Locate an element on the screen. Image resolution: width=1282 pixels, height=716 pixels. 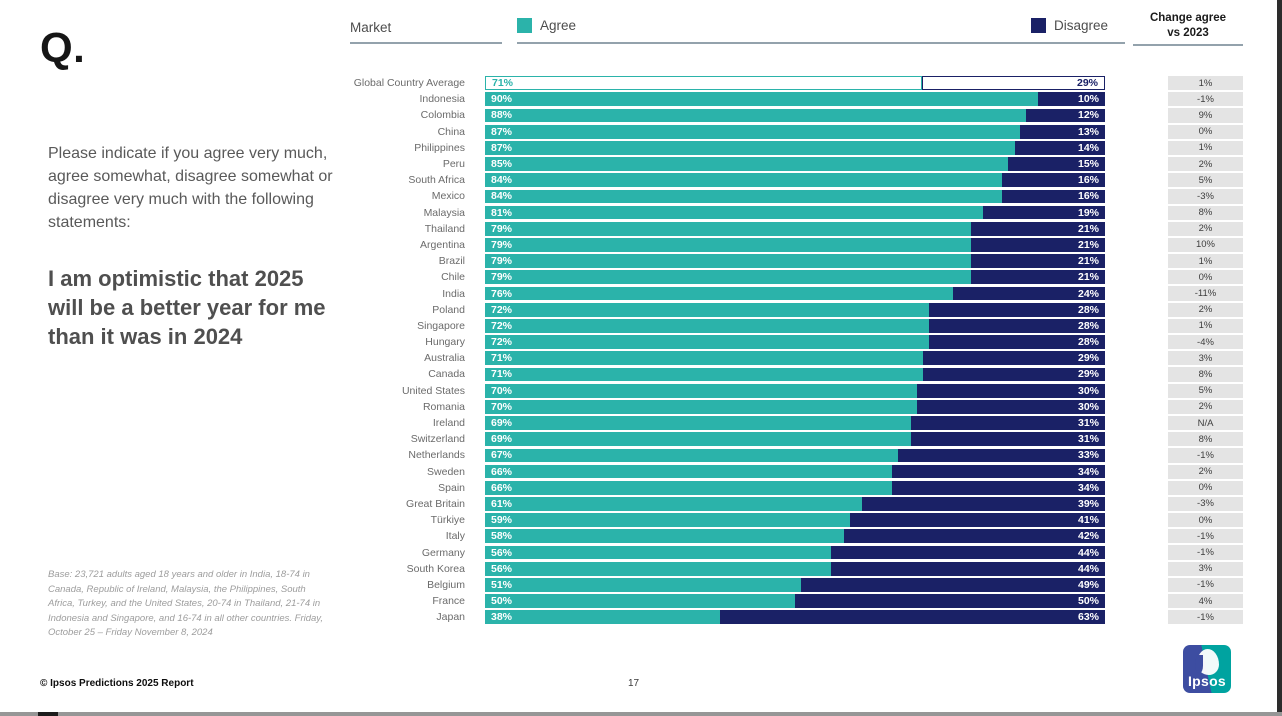
agree-value: 76% is located at coordinates (502, 293).